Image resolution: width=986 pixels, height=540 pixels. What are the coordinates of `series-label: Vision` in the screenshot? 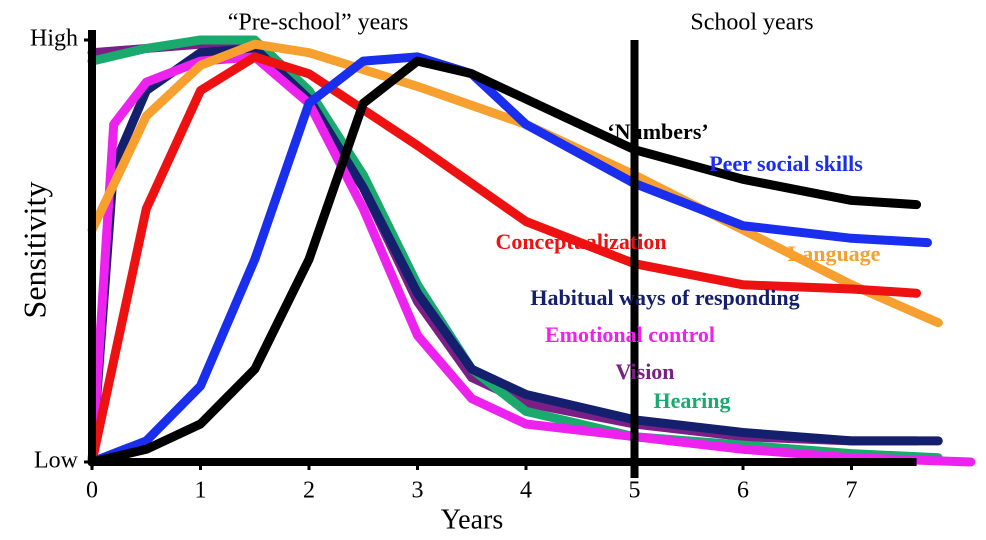 It's located at (644, 371).